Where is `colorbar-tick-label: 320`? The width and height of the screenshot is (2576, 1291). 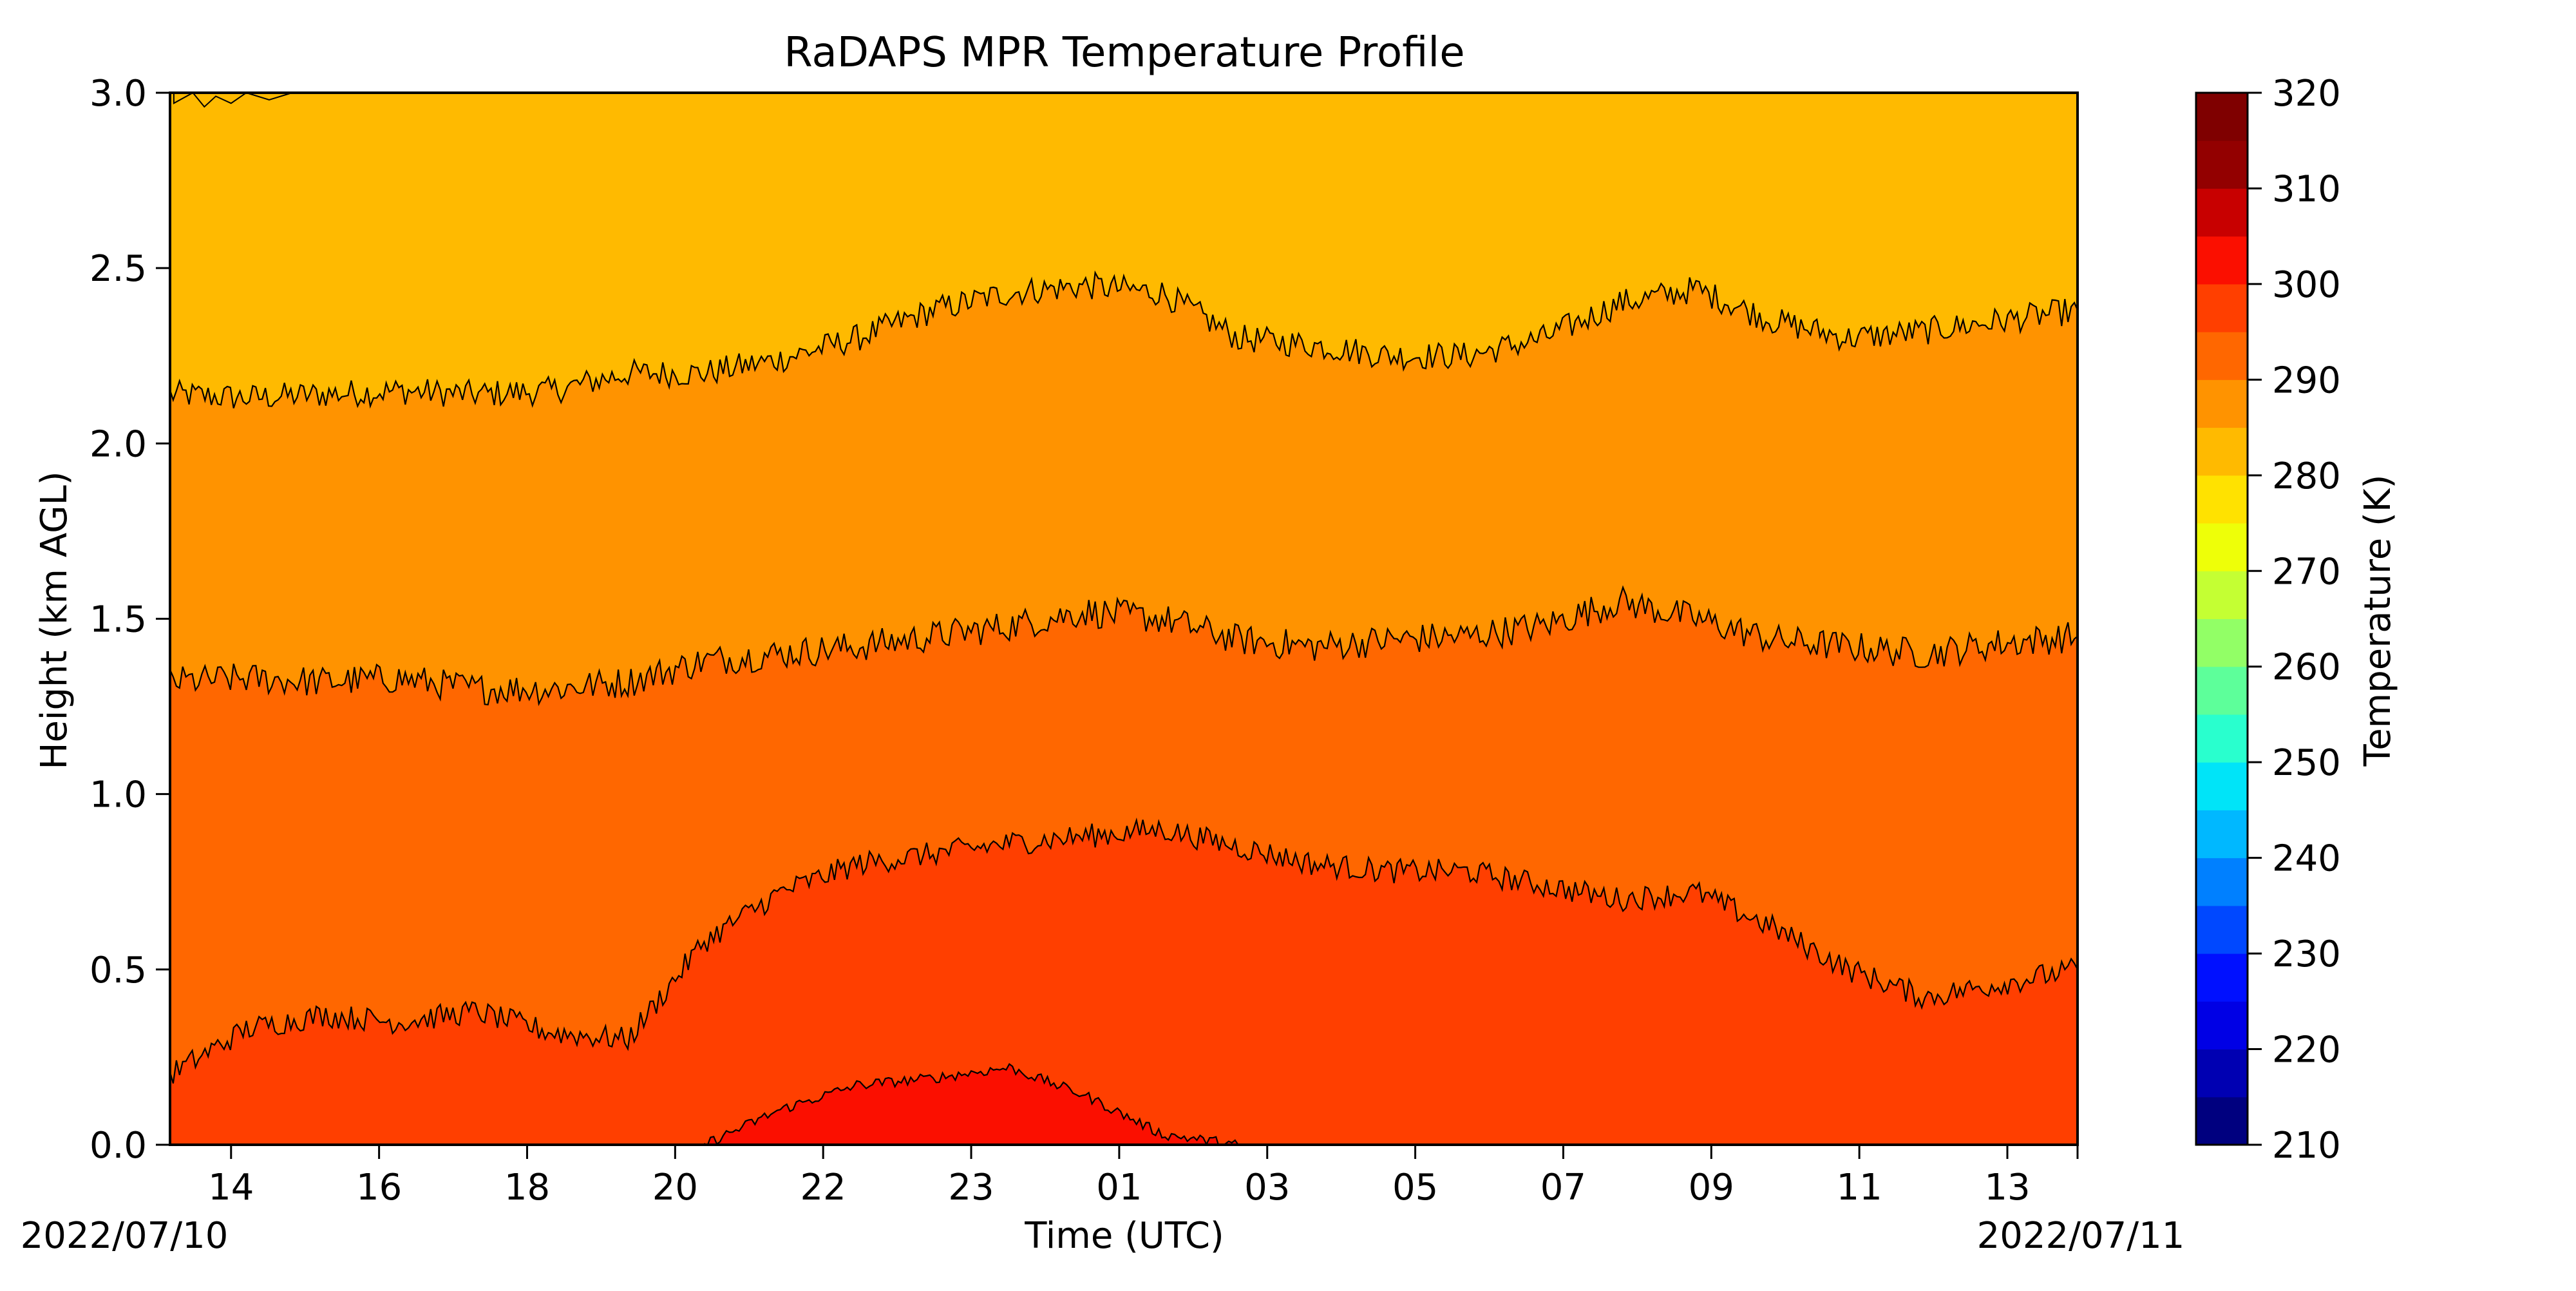 colorbar-tick-label: 320 is located at coordinates (2306, 94).